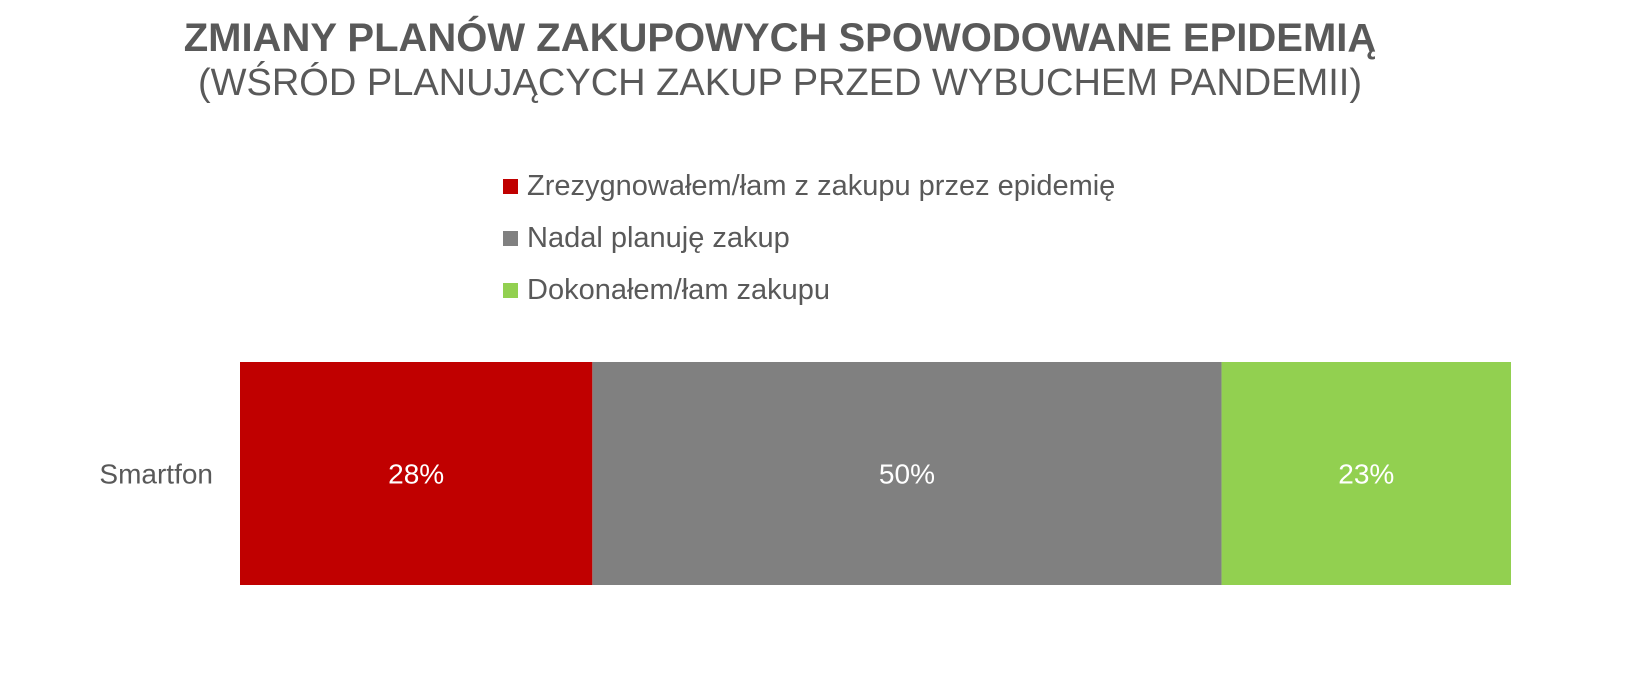 This screenshot has height=691, width=1635. I want to click on data-label: 50%, so click(907, 474).